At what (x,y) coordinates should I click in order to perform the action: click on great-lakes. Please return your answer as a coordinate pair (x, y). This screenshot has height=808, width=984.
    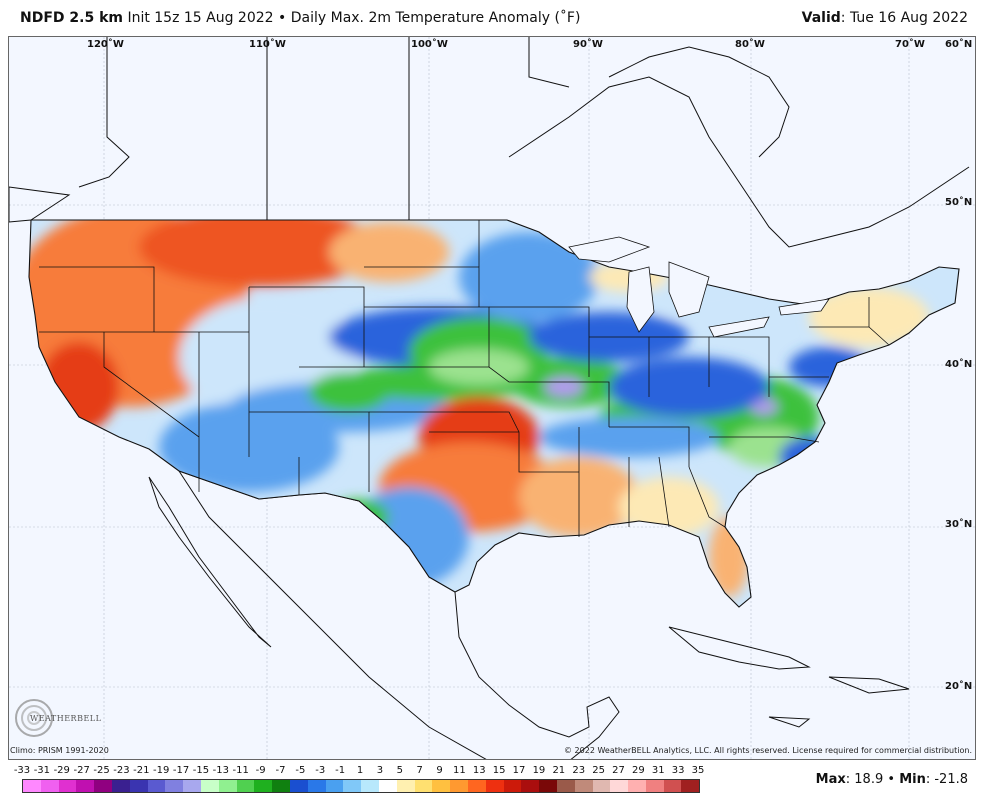
    Looking at the image, I should click on (699, 287).